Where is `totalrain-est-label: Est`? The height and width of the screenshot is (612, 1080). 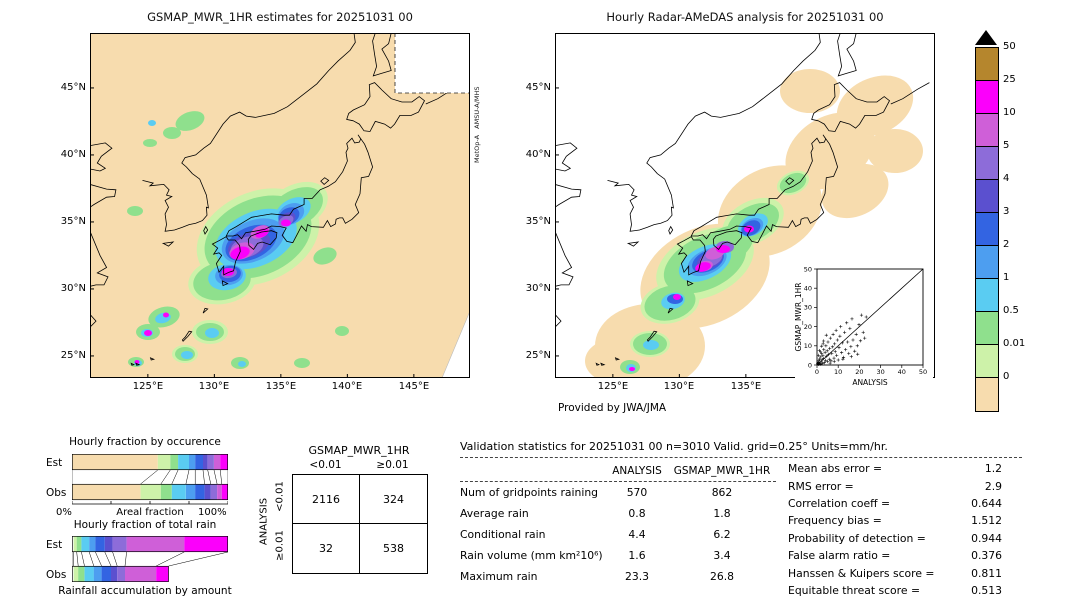 totalrain-est-label: Est is located at coordinates (54, 545).